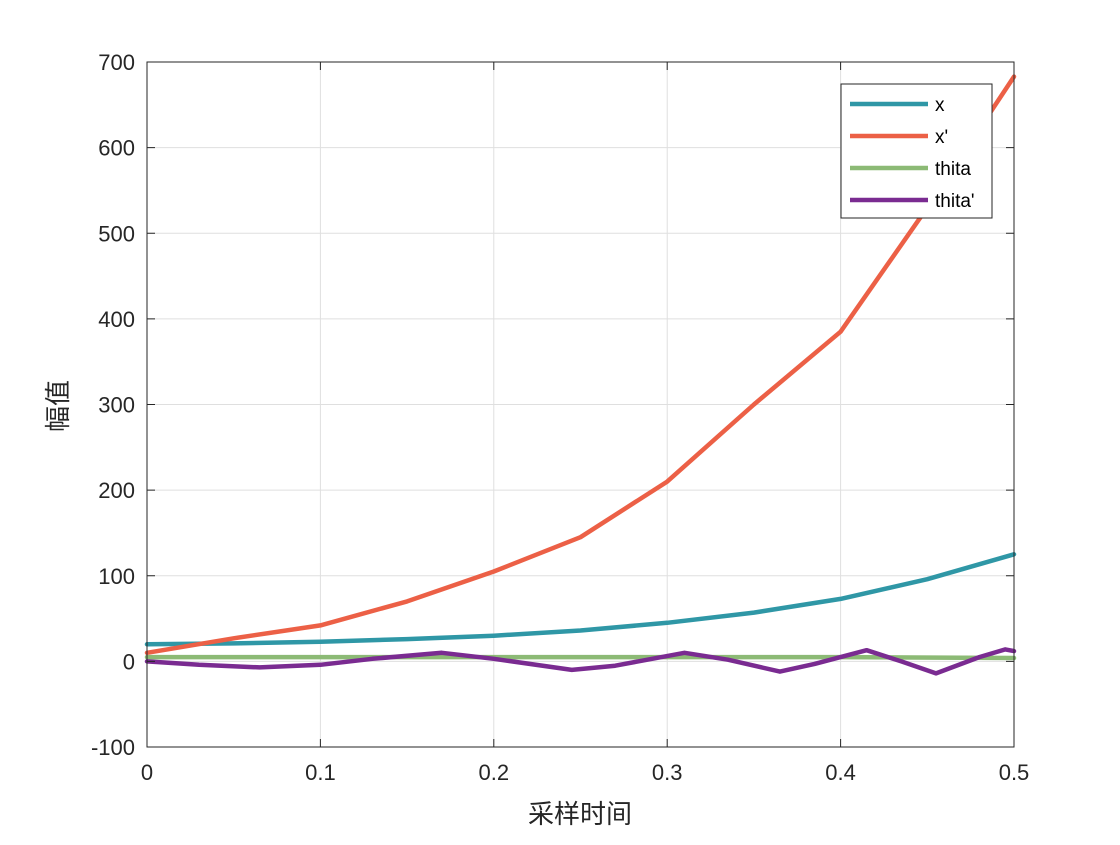 Image resolution: width=1120 pixels, height=845 pixels. What do you see at coordinates (940, 105) in the screenshot?
I see `legend-label-0: x` at bounding box center [940, 105].